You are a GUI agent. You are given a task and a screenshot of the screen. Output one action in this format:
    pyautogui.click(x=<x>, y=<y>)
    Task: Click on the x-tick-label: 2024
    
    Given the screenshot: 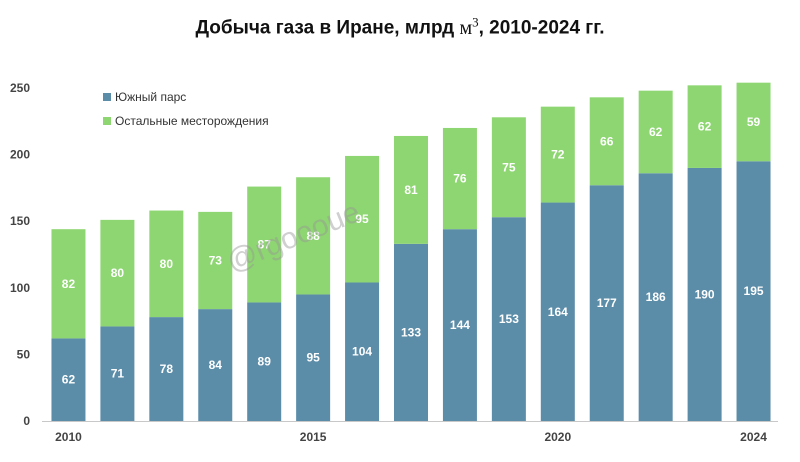 What is the action you would take?
    pyautogui.click(x=753, y=437)
    